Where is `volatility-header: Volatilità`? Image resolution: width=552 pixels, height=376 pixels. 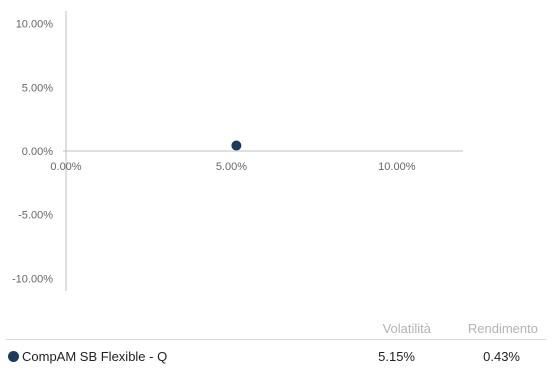
volatility-header: Volatilità is located at coordinates (406, 328).